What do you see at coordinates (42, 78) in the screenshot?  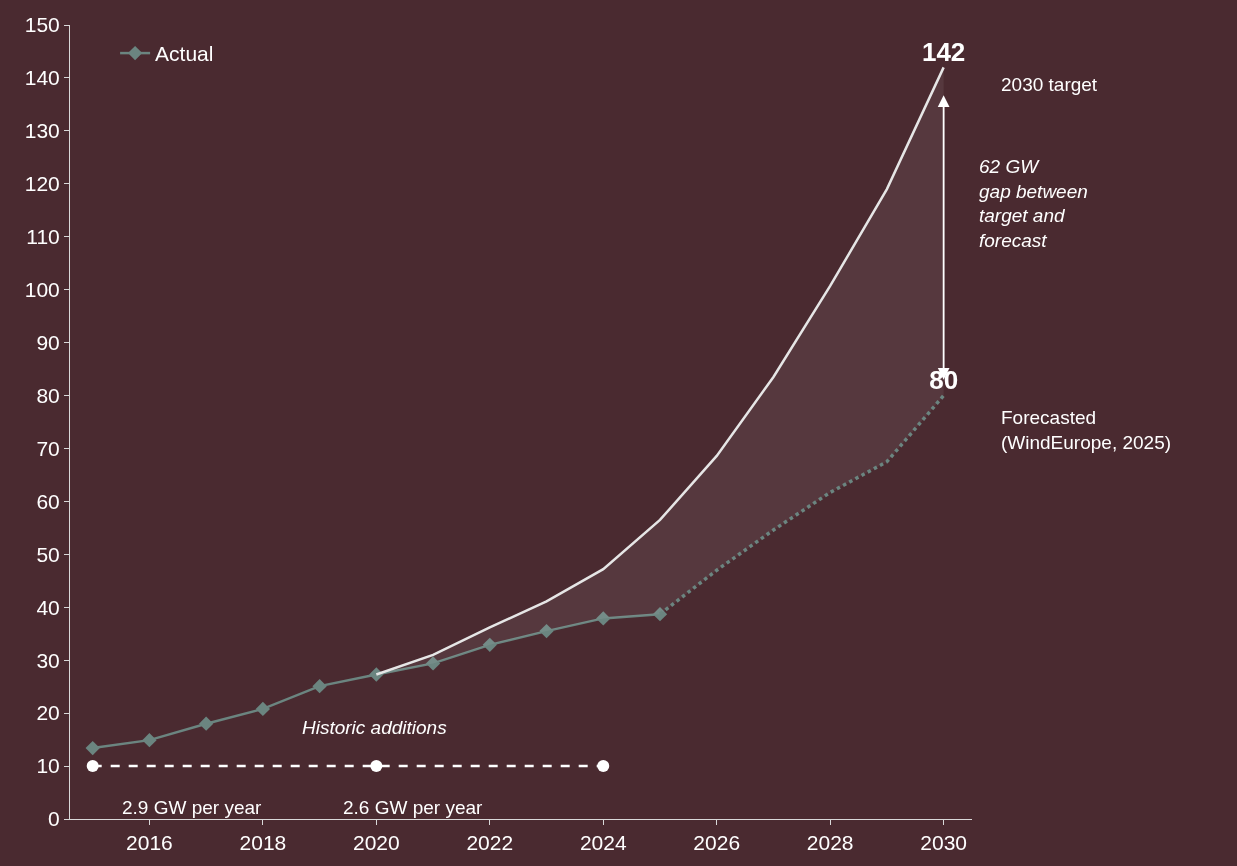 I see `y-tick-label: 140` at bounding box center [42, 78].